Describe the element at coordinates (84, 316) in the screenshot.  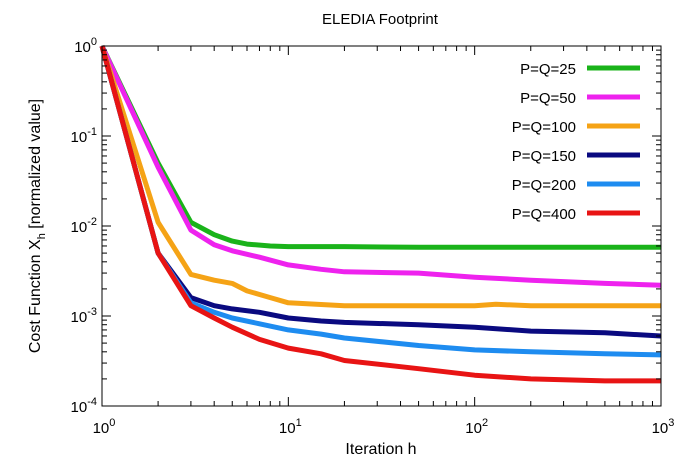
I see `y-tick-label-3: 10⁻³` at that location.